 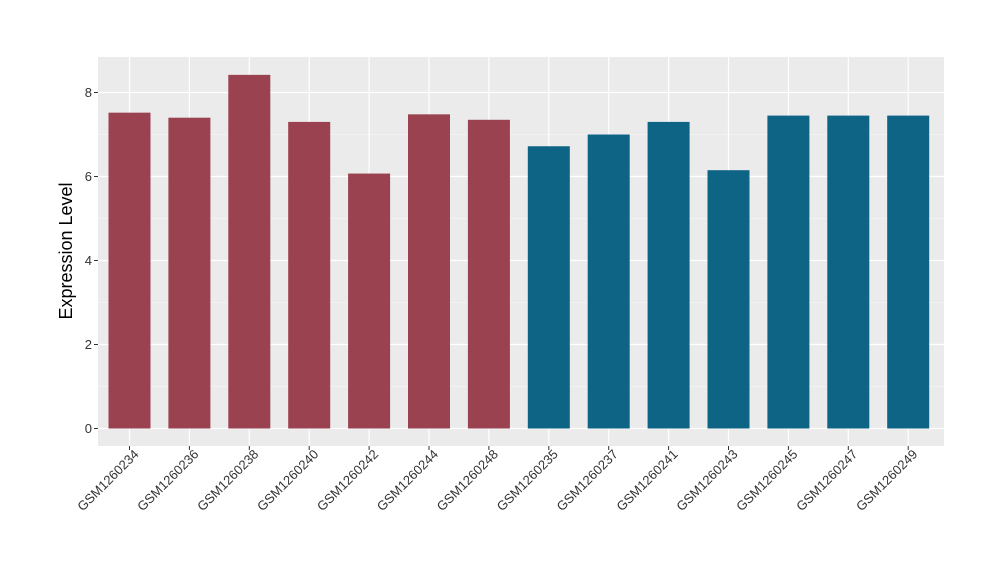 I want to click on x-tick-label: GSM1260248, so click(x=467, y=480).